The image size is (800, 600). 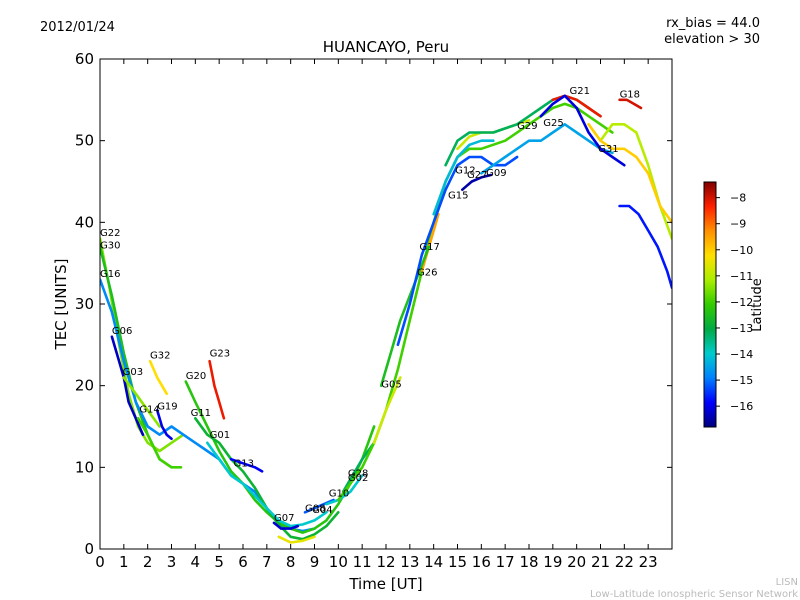 I want to click on sat-label-g25: G25, so click(x=553, y=123).